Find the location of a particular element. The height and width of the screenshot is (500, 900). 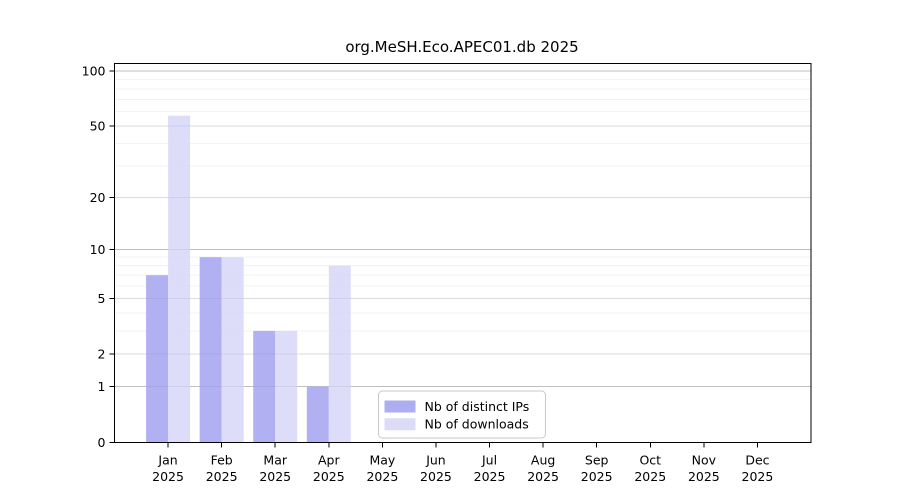

y-tick-label: 0 is located at coordinates (102, 442).